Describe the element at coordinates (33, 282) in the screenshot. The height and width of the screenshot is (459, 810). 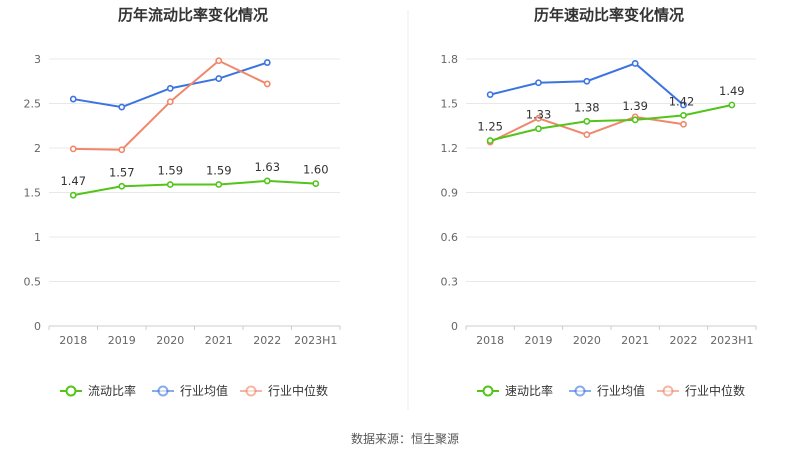
I see `y-tick-label: 0.5` at that location.